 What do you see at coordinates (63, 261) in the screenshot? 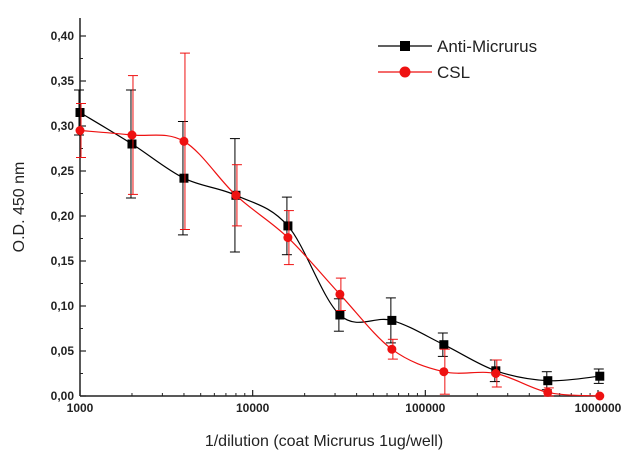
I see `y-tick-label: 0,15` at bounding box center [63, 261].